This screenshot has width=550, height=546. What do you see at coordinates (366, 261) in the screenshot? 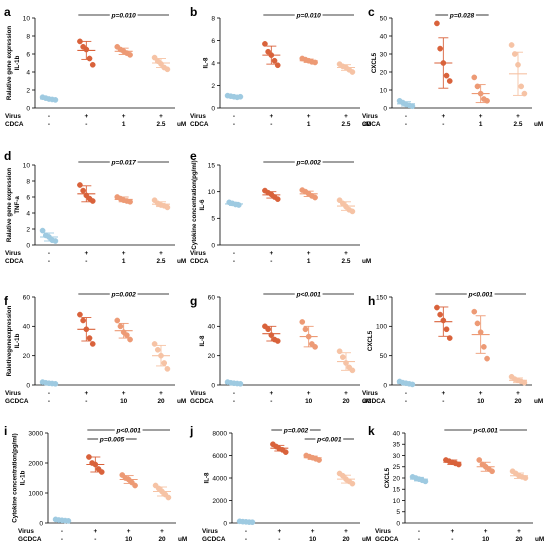
I see `unit-label-e: uM` at bounding box center [366, 261].